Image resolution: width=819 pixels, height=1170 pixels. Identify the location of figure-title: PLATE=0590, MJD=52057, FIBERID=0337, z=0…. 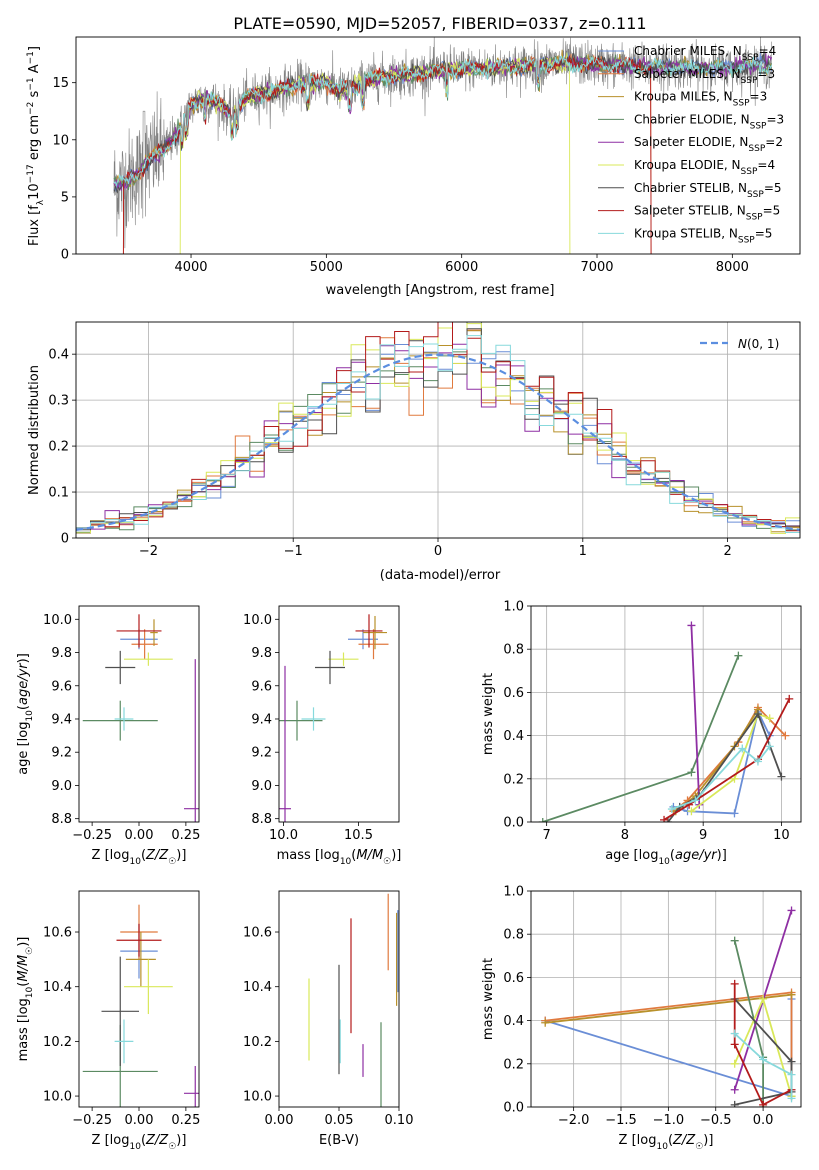
(439, 23).